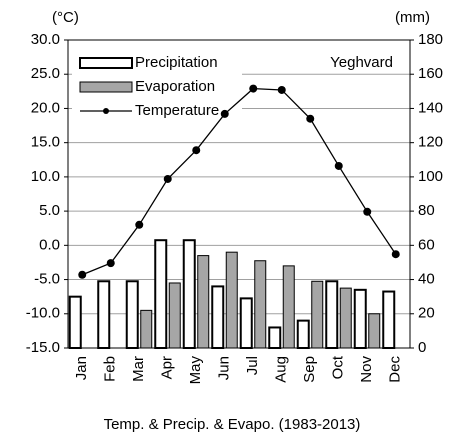  I want to click on y2-tick-label: 100, so click(430, 176).